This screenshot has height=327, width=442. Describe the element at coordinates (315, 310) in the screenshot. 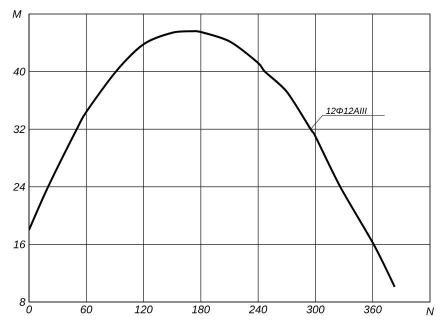

I see `x-tick-label: 300` at that location.